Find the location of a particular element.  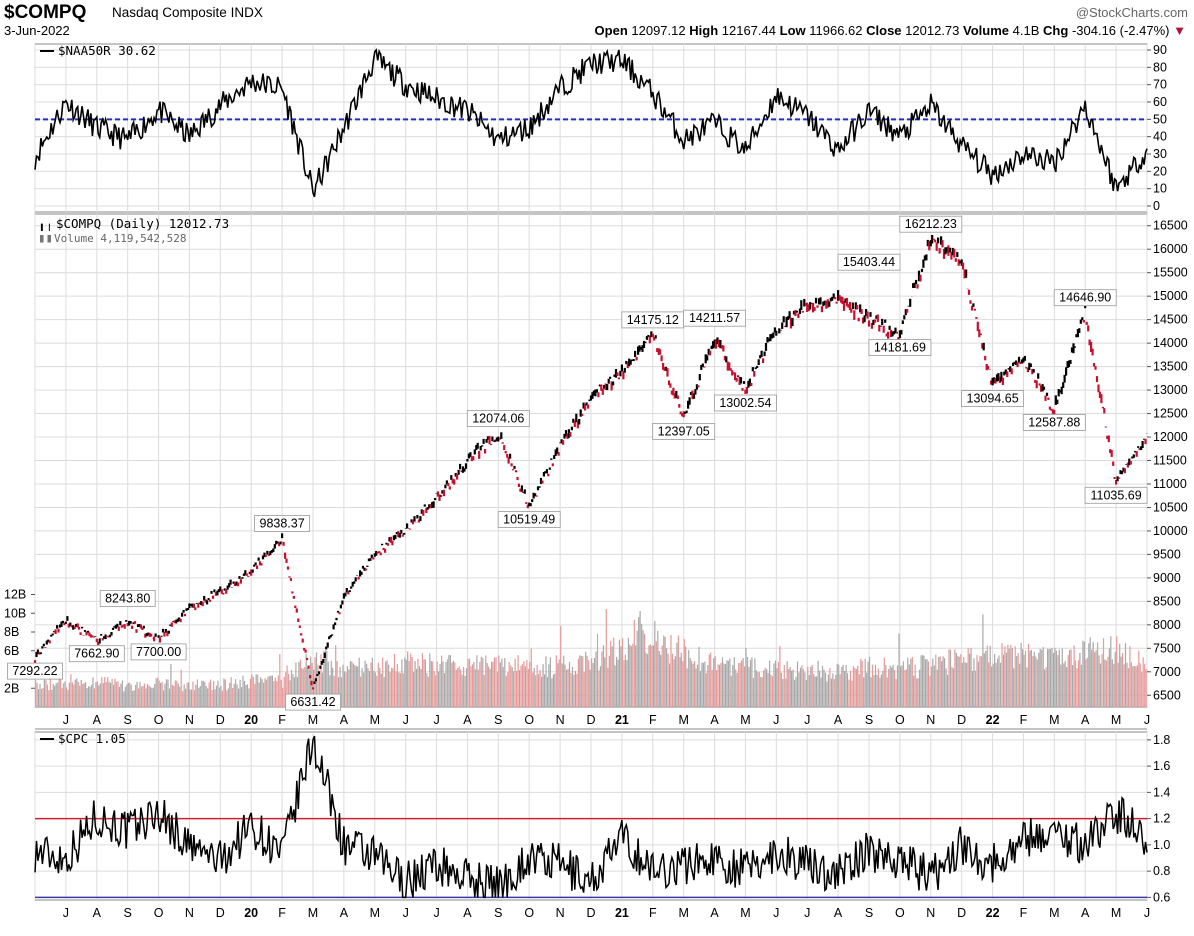

price-annotation: 12074.06 is located at coordinates (498, 418).